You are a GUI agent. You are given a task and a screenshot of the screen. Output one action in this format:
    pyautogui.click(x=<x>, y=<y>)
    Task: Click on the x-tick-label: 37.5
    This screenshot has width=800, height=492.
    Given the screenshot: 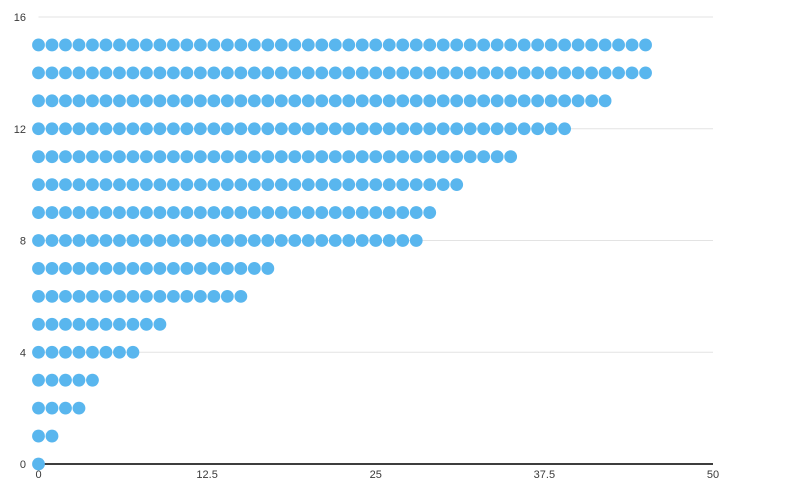 What is the action you would take?
    pyautogui.click(x=544, y=475)
    